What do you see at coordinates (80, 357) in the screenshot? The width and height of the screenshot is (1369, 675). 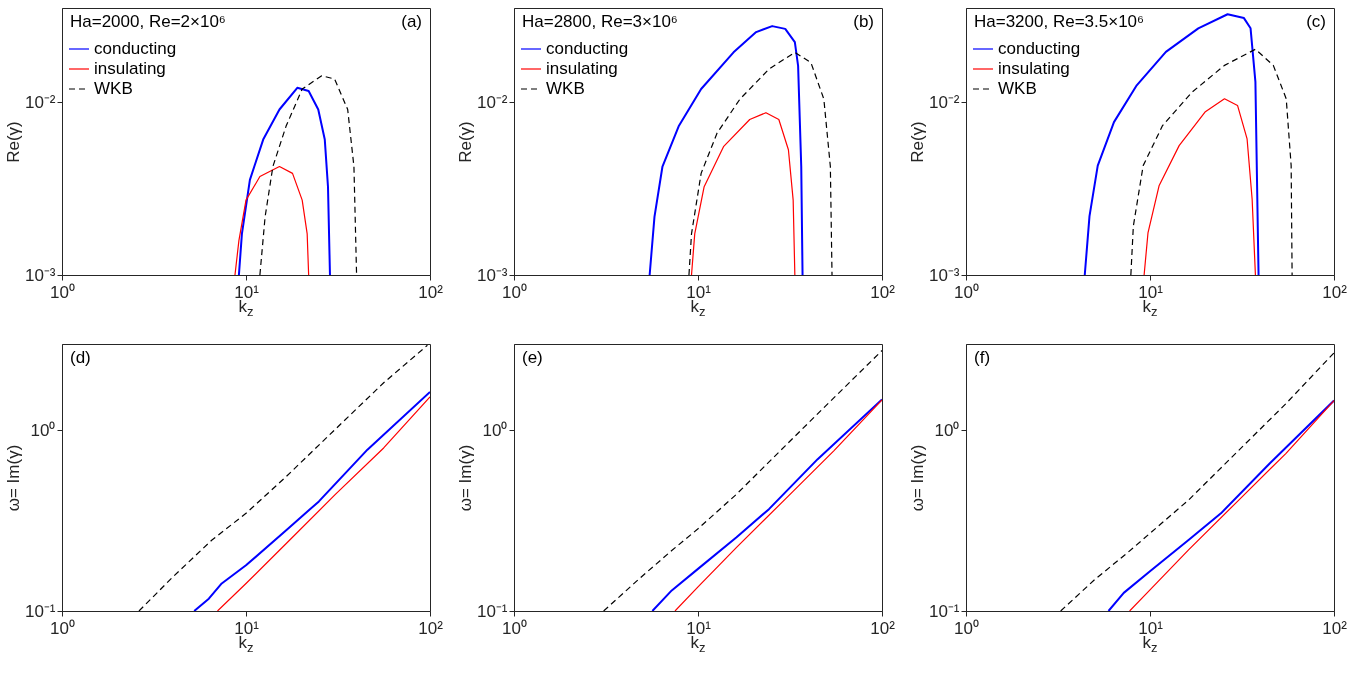 I see `annotation: (d)` at bounding box center [80, 357].